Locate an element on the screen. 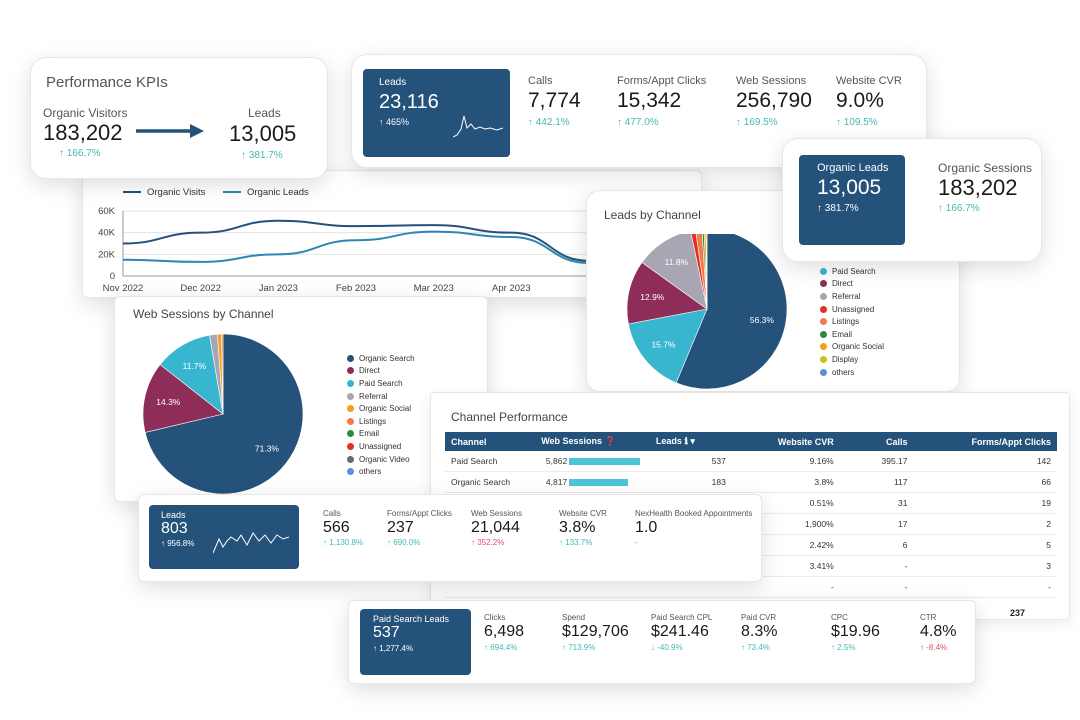  leads-by-channel-pie: 56.3% 15.7% 12.9% 11.8% is located at coordinates (707, 312).